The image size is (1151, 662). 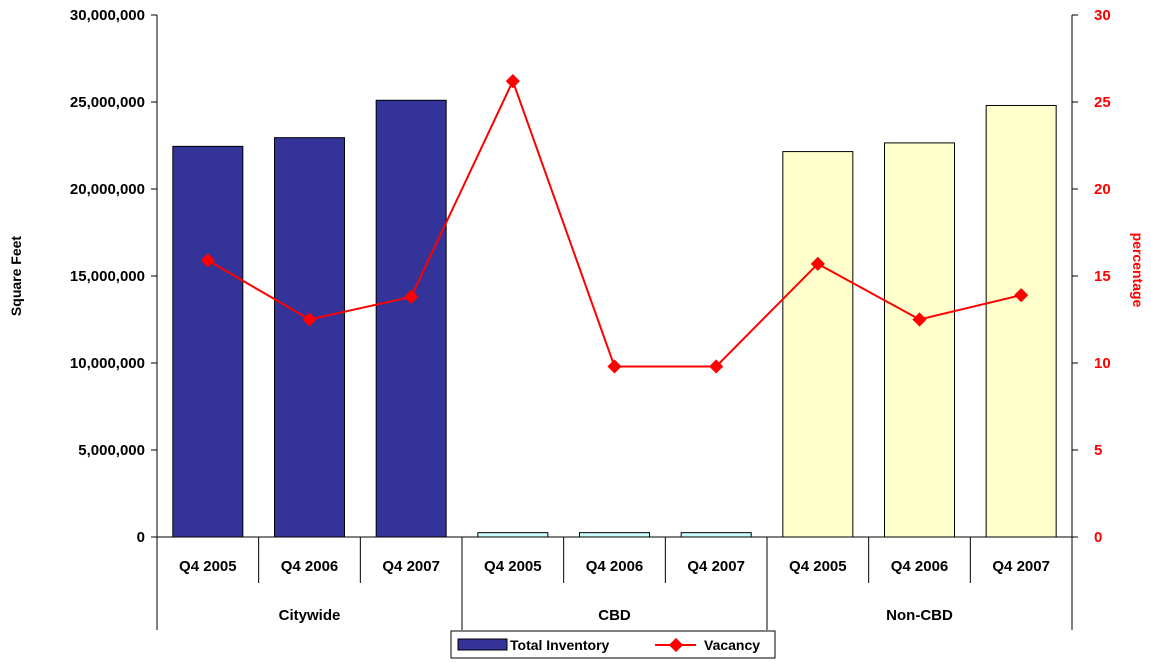 What do you see at coordinates (482, 644) in the screenshot?
I see `legend-swatch-total-inventory` at bounding box center [482, 644].